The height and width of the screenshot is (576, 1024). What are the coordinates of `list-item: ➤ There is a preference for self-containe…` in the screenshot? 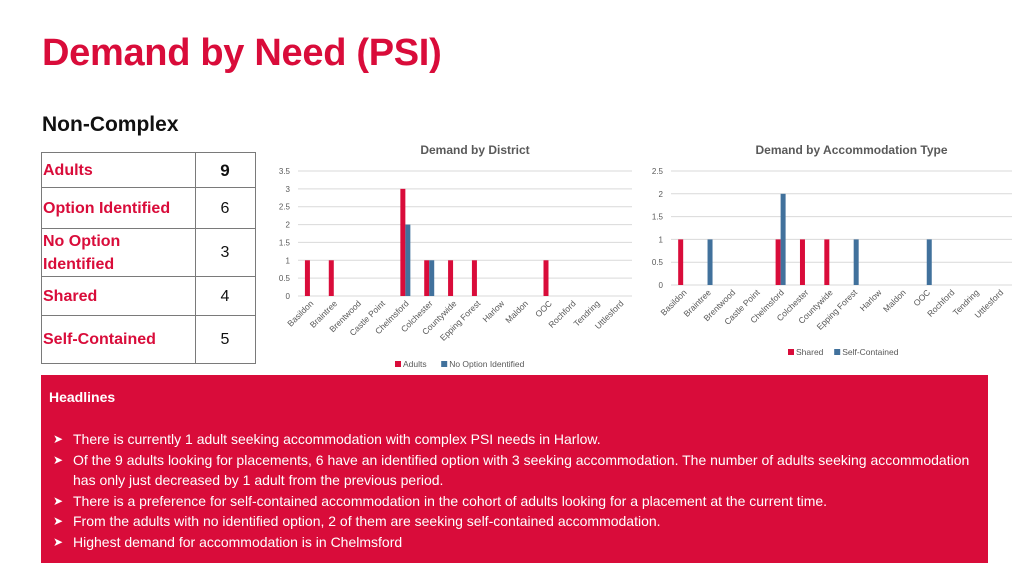 It's located at (514, 501).